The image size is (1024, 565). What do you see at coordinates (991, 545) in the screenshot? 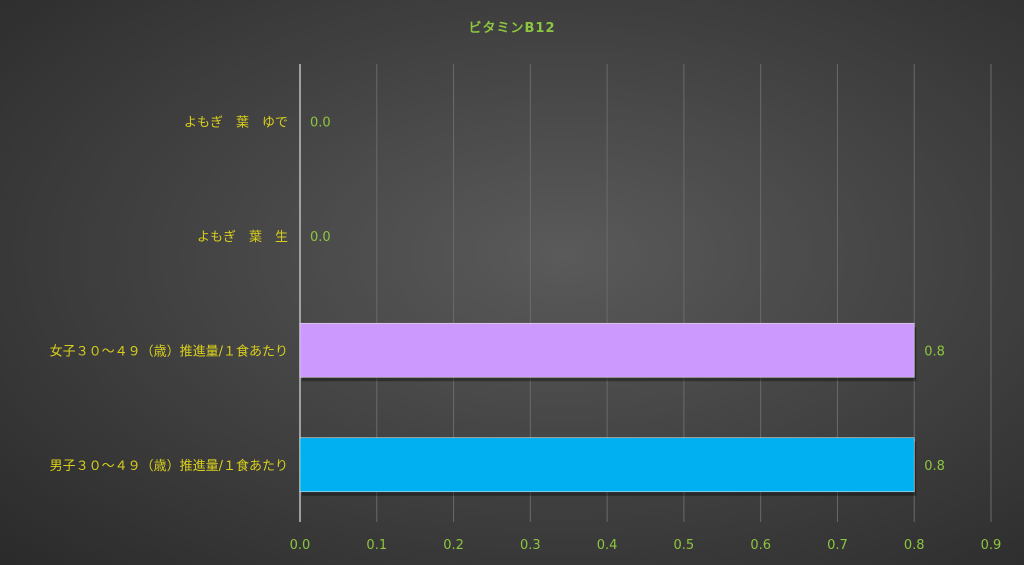
I see `x-tick-label: 0.9` at bounding box center [991, 545].